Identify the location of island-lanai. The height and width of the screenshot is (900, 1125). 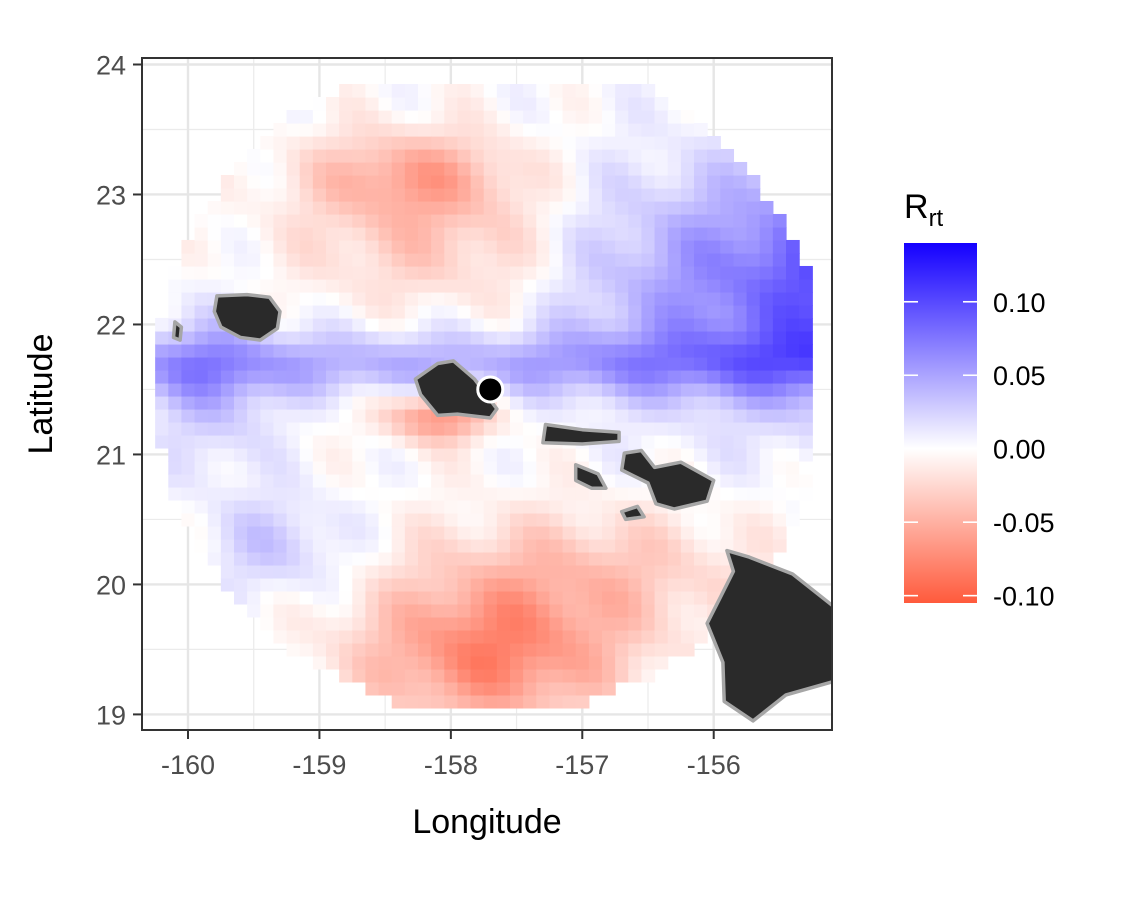
(590, 476).